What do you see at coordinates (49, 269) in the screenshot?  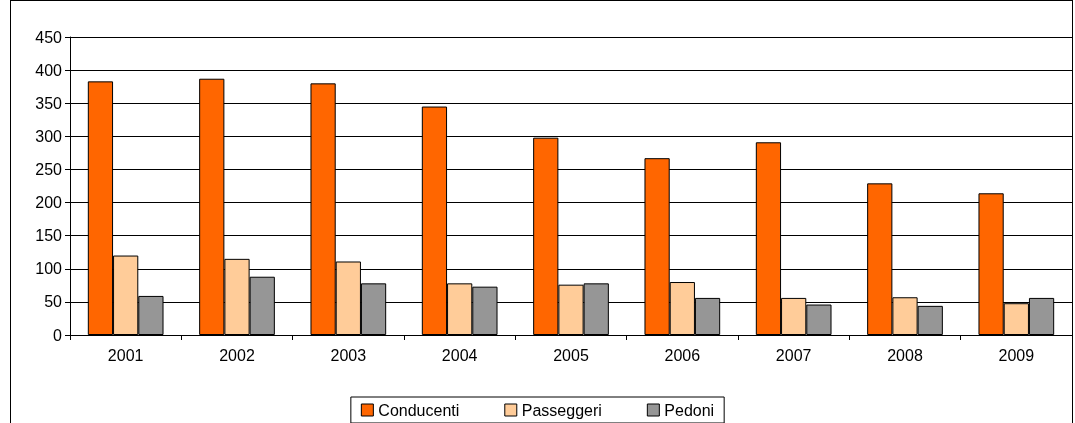 I see `y-tick-label: 100` at bounding box center [49, 269].